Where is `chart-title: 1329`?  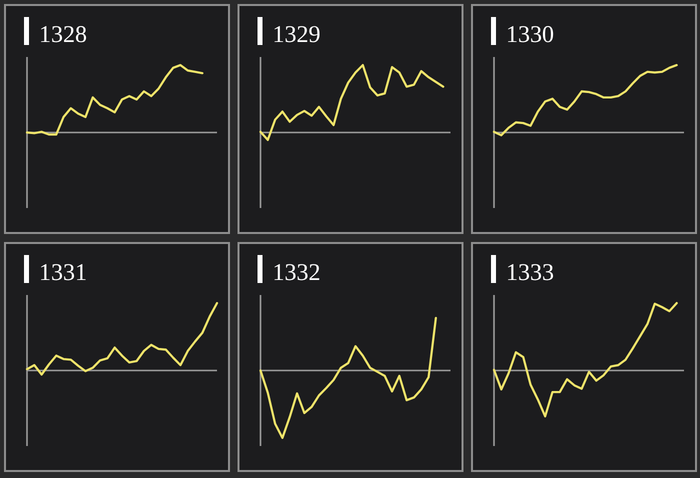
chart-title: 1329 is located at coordinates (296, 35).